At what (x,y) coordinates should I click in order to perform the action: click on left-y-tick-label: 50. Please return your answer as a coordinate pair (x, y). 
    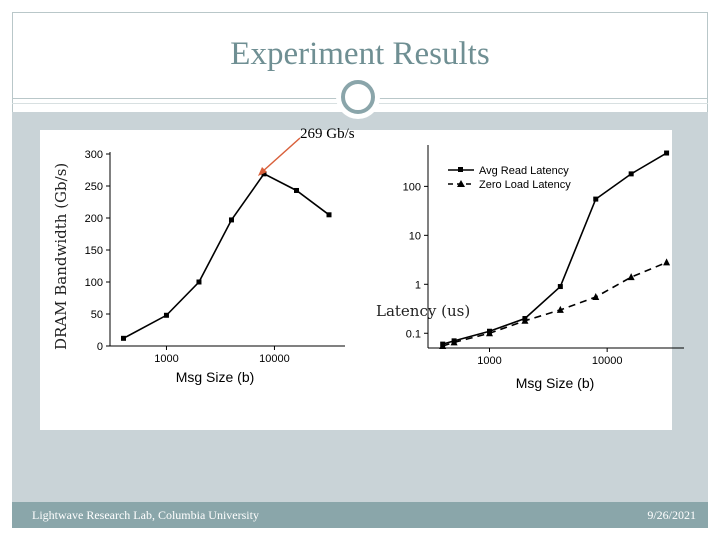
    Looking at the image, I should click on (97, 315).